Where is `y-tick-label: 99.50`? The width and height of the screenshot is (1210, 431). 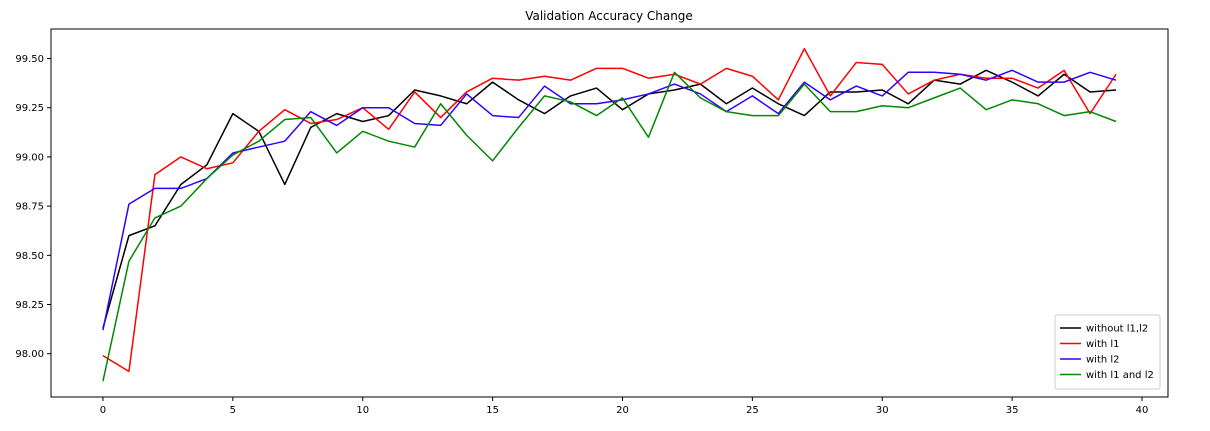
y-tick-label: 99.50 is located at coordinates (29, 59).